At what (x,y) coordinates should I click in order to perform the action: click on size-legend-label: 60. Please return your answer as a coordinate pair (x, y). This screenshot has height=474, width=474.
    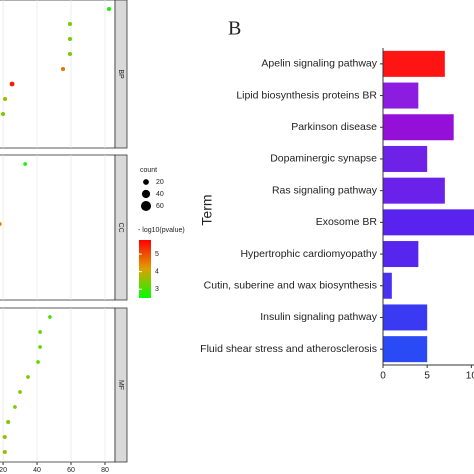
    Looking at the image, I should click on (160, 206).